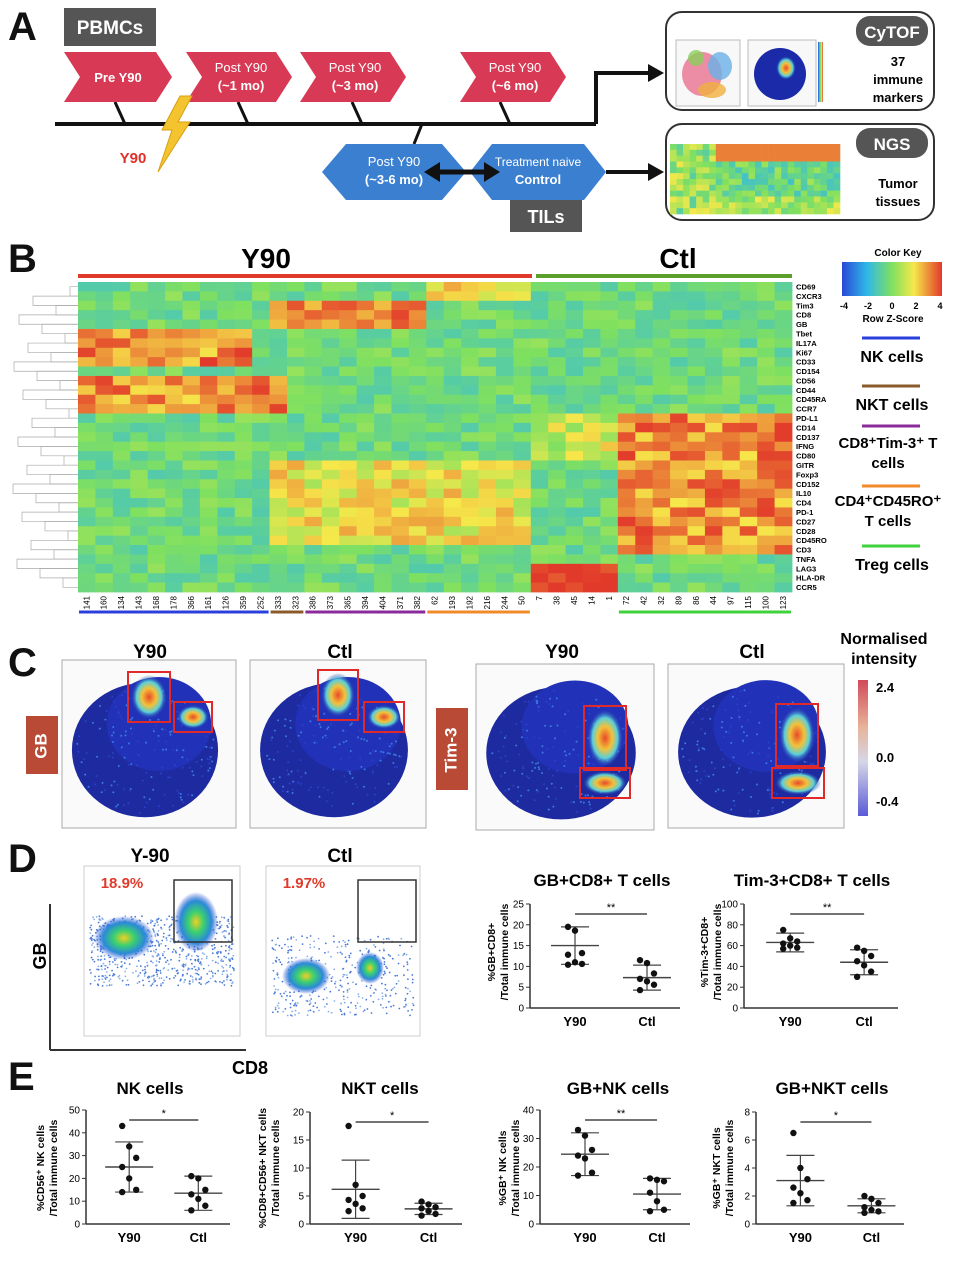 The image size is (960, 1280). What do you see at coordinates (338, 695) in the screenshot?
I see `gate-box` at bounding box center [338, 695].